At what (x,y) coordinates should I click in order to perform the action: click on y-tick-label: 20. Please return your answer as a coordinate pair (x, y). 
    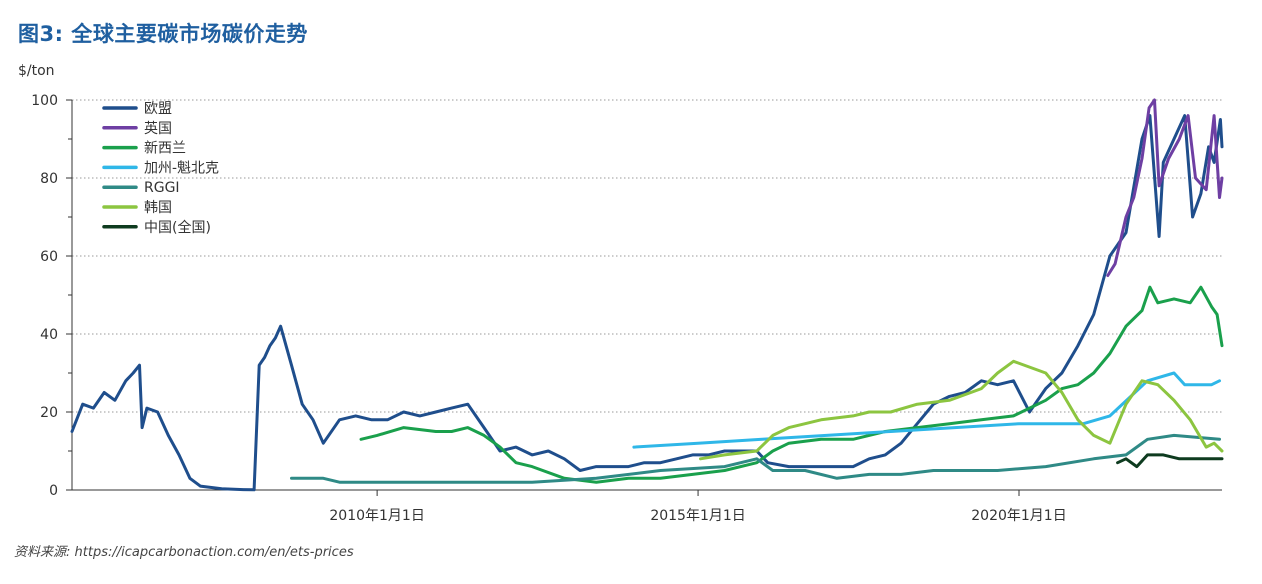
    Looking at the image, I should click on (49, 413).